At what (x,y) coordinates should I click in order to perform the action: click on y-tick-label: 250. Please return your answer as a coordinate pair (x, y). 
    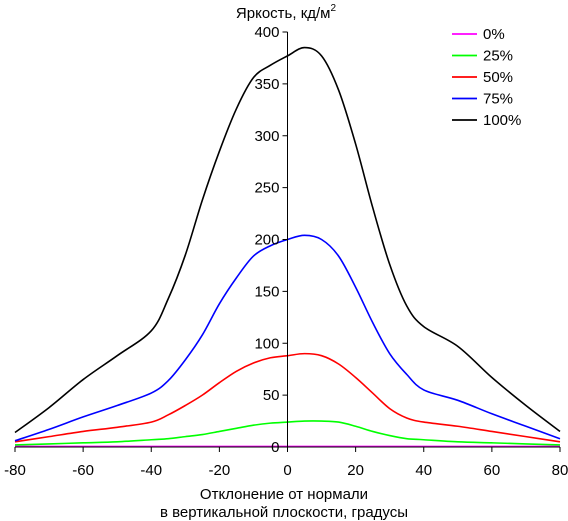
    Looking at the image, I should click on (266, 188).